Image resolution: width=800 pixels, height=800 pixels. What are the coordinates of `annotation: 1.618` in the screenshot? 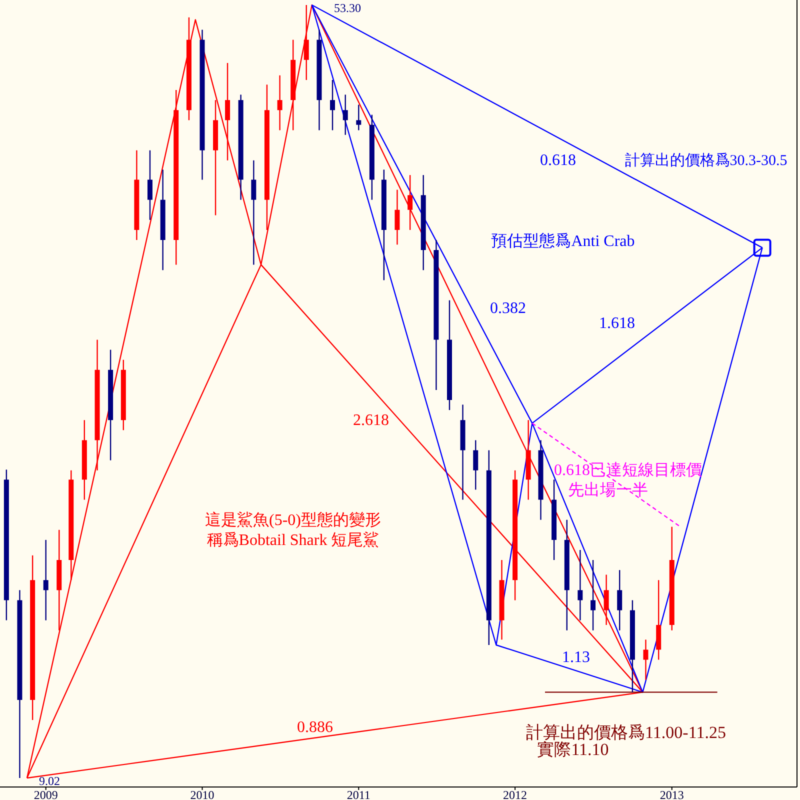 It's located at (617, 323).